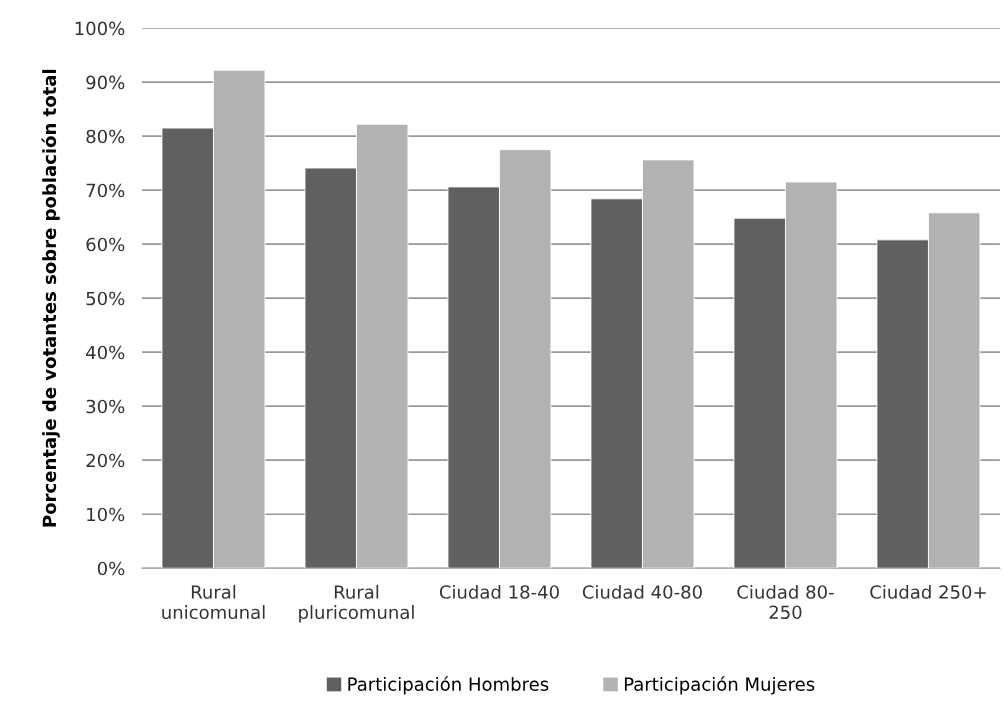 This screenshot has height=722, width=1007. What do you see at coordinates (642, 591) in the screenshot?
I see `x-tick-label: Ciudad 40-80` at bounding box center [642, 591].